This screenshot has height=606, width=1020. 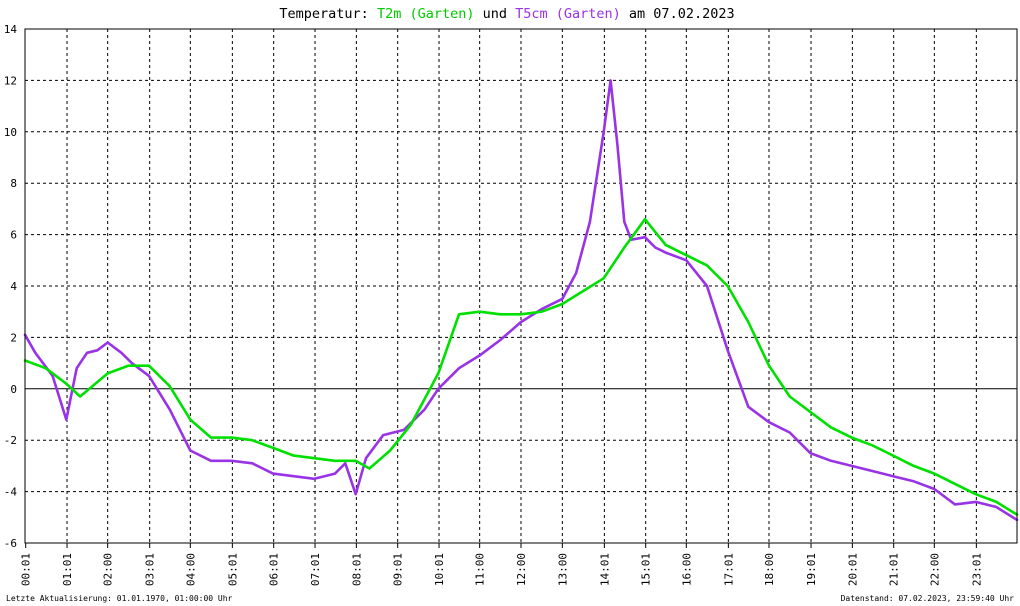 What do you see at coordinates (439, 569) in the screenshot?
I see `x-tick-label: 10:01` at bounding box center [439, 569].